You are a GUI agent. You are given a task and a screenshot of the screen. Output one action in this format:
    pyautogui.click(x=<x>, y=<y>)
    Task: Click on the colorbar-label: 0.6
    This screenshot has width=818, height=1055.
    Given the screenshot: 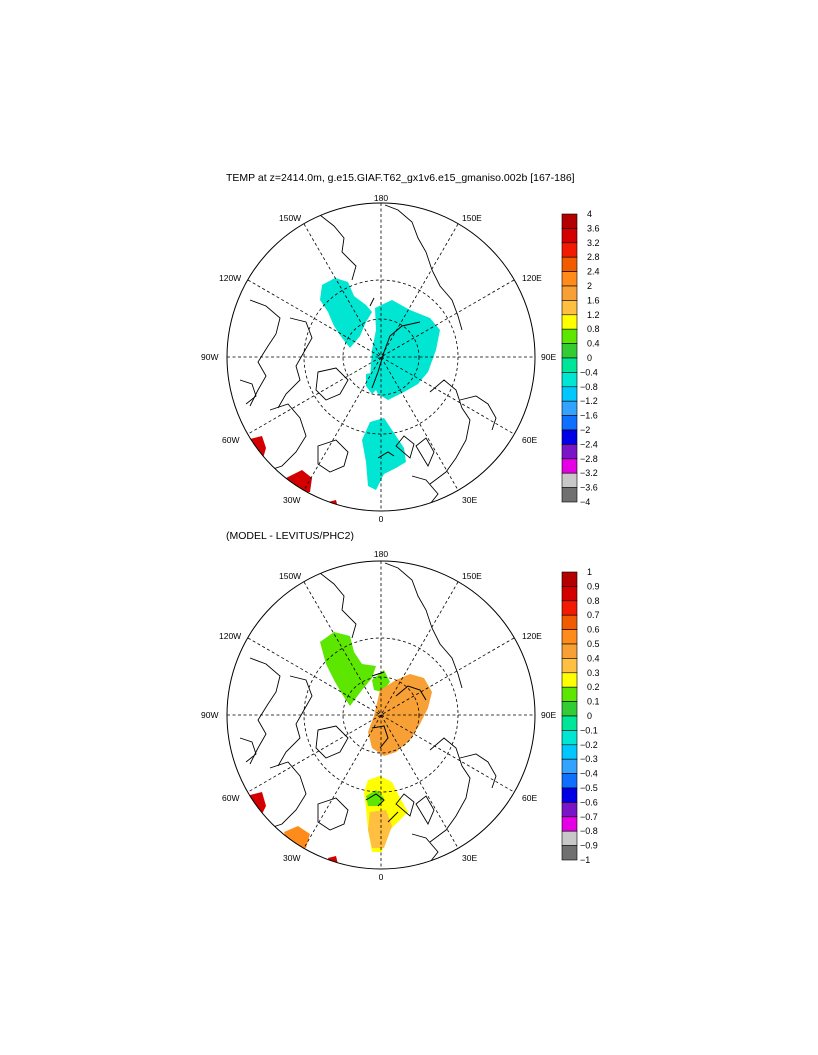 What is the action you would take?
    pyautogui.click(x=593, y=630)
    